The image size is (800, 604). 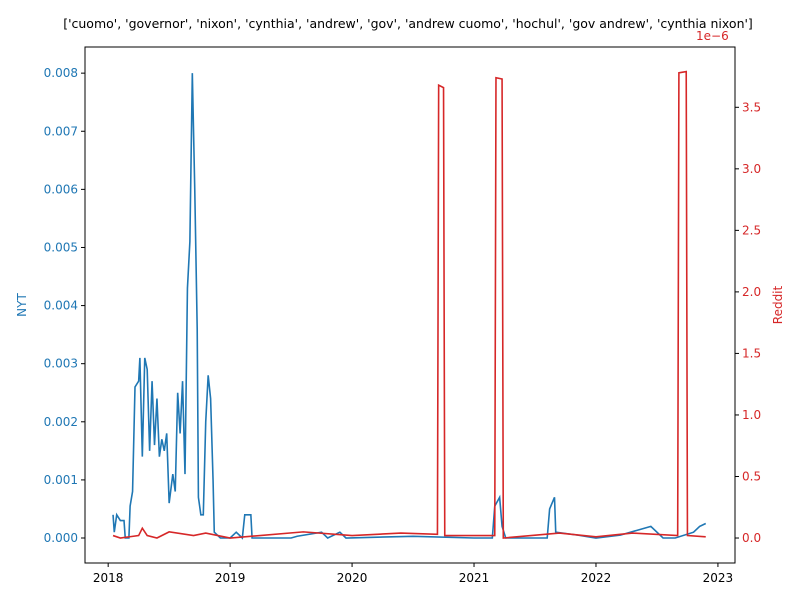 I want to click on x-tick-label: 2022, so click(x=596, y=578).